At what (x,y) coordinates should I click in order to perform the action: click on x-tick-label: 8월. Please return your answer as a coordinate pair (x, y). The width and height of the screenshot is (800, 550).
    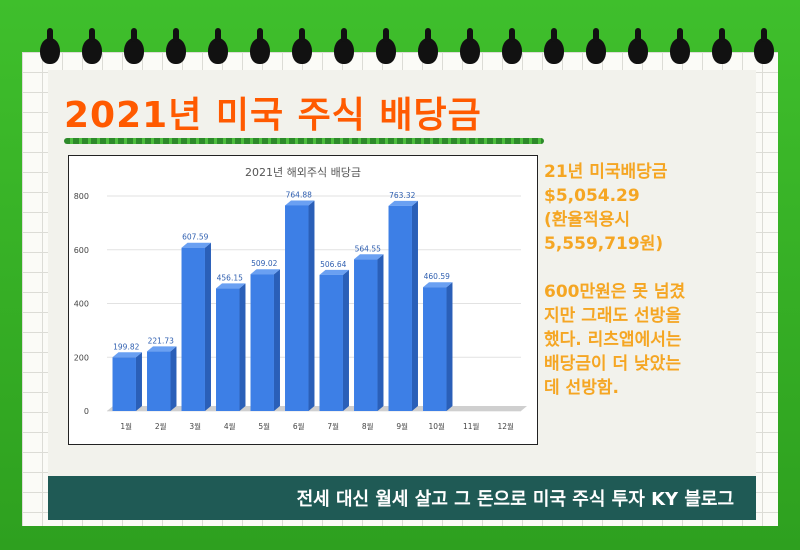
    Looking at the image, I should click on (368, 426).